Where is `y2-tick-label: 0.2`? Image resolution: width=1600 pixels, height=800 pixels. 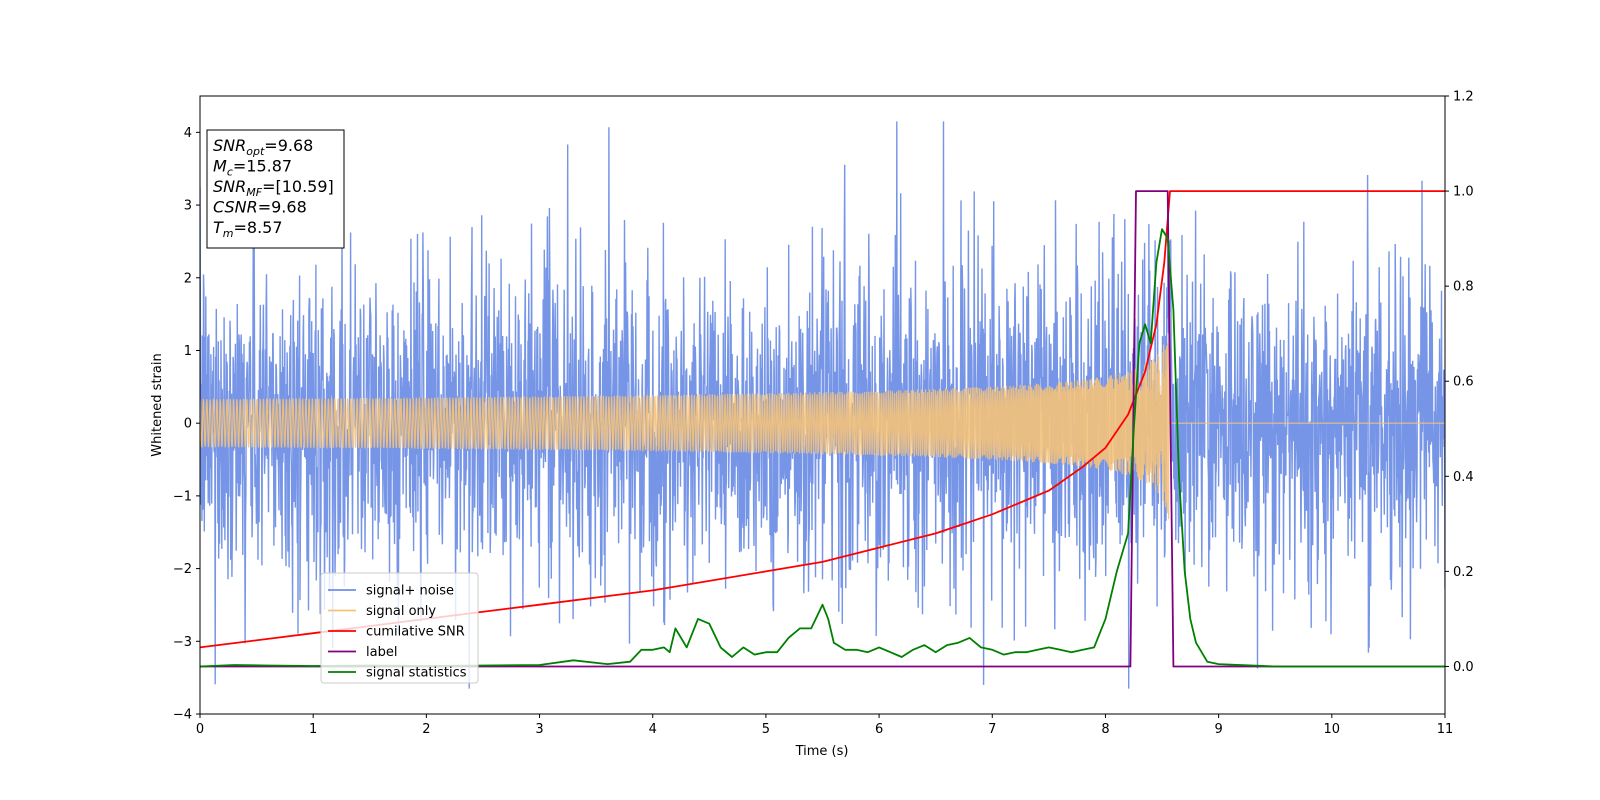 y2-tick-label: 0.2 is located at coordinates (1463, 572).